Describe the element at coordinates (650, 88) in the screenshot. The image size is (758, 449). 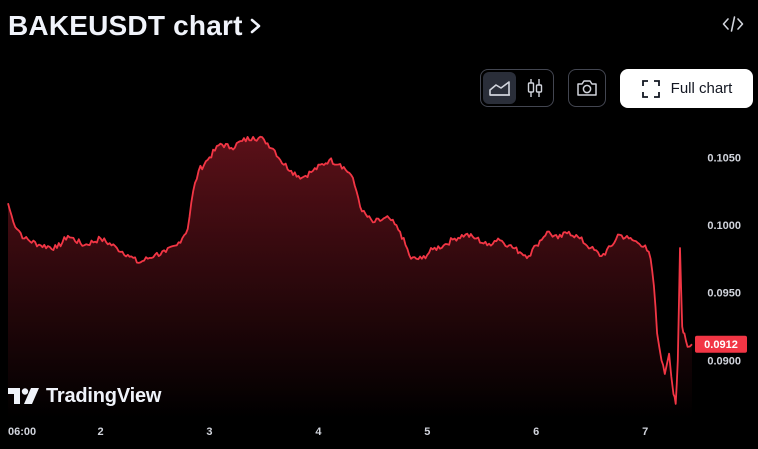
I see `fullscreen-corners-icon` at that location.